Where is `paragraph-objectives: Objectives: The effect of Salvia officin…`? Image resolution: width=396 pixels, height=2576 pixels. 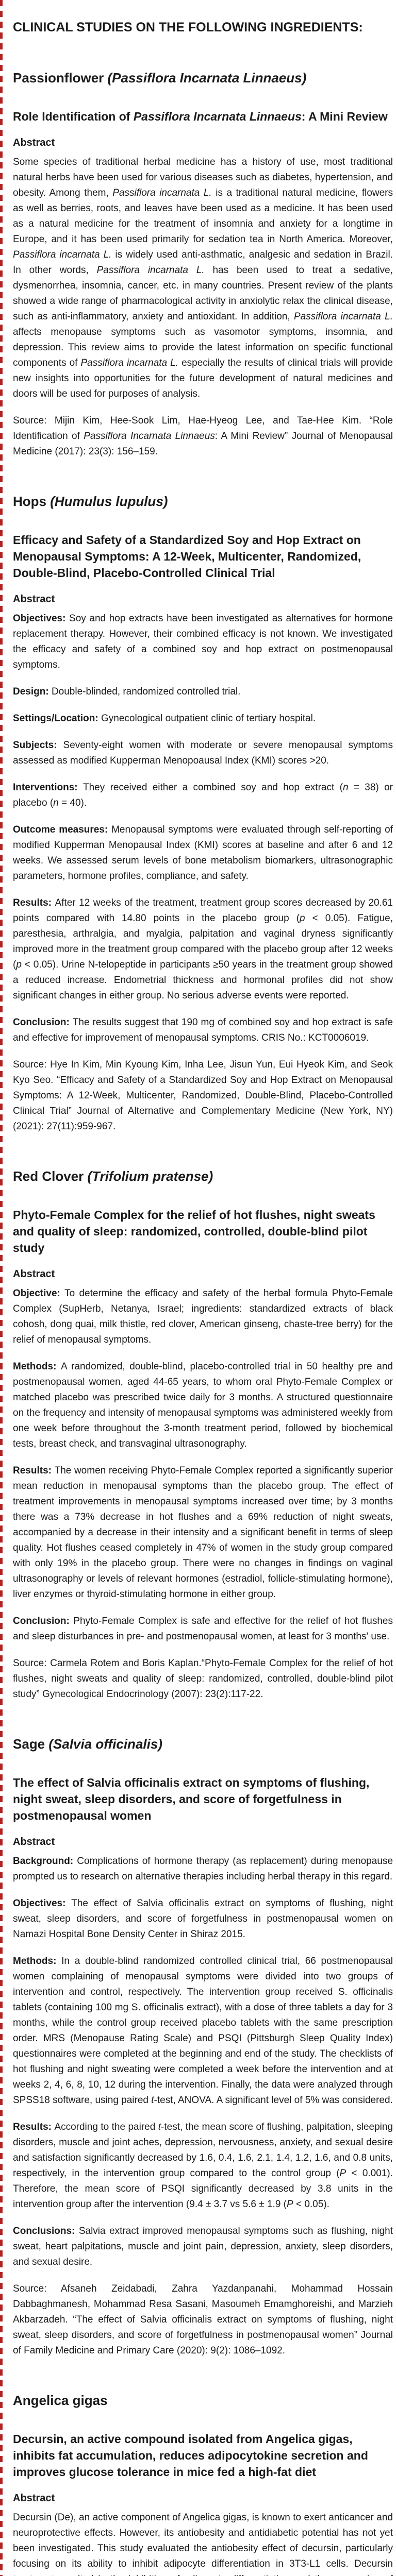 paragraph-objectives: Objectives: The effect of Salvia officin… is located at coordinates (203, 1919).